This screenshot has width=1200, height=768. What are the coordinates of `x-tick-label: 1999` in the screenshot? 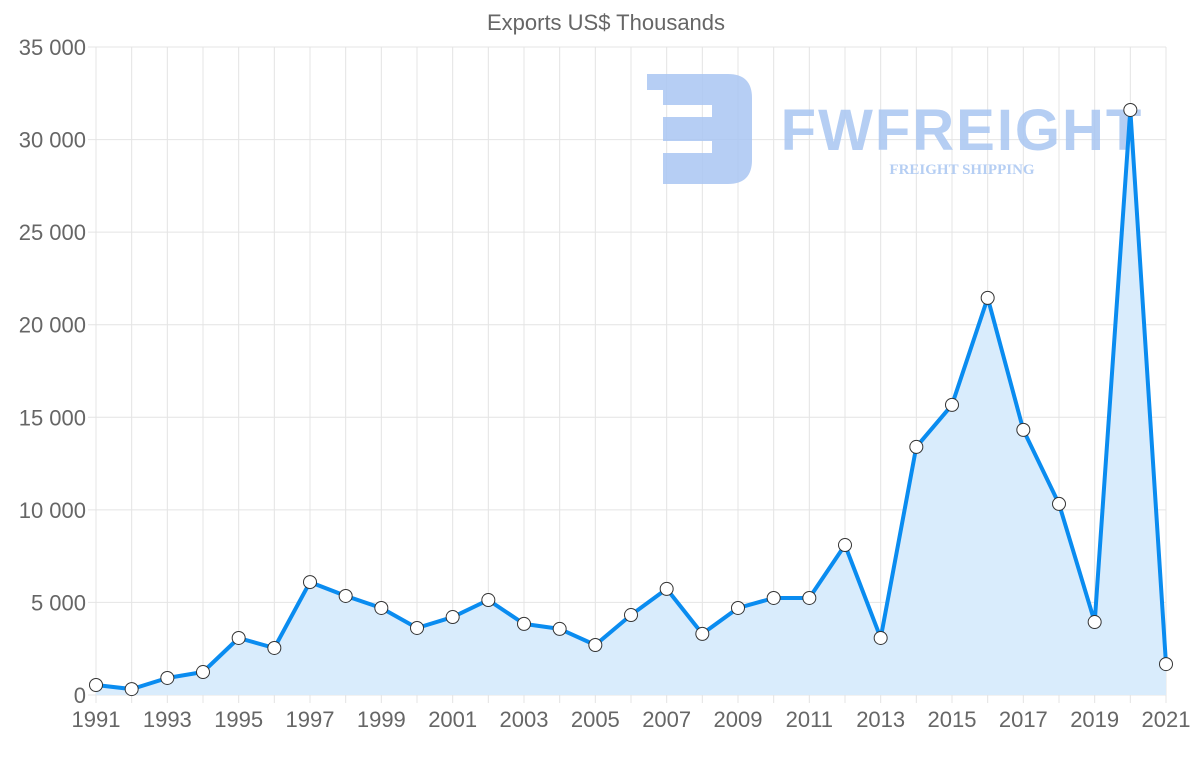 It's located at (381, 719).